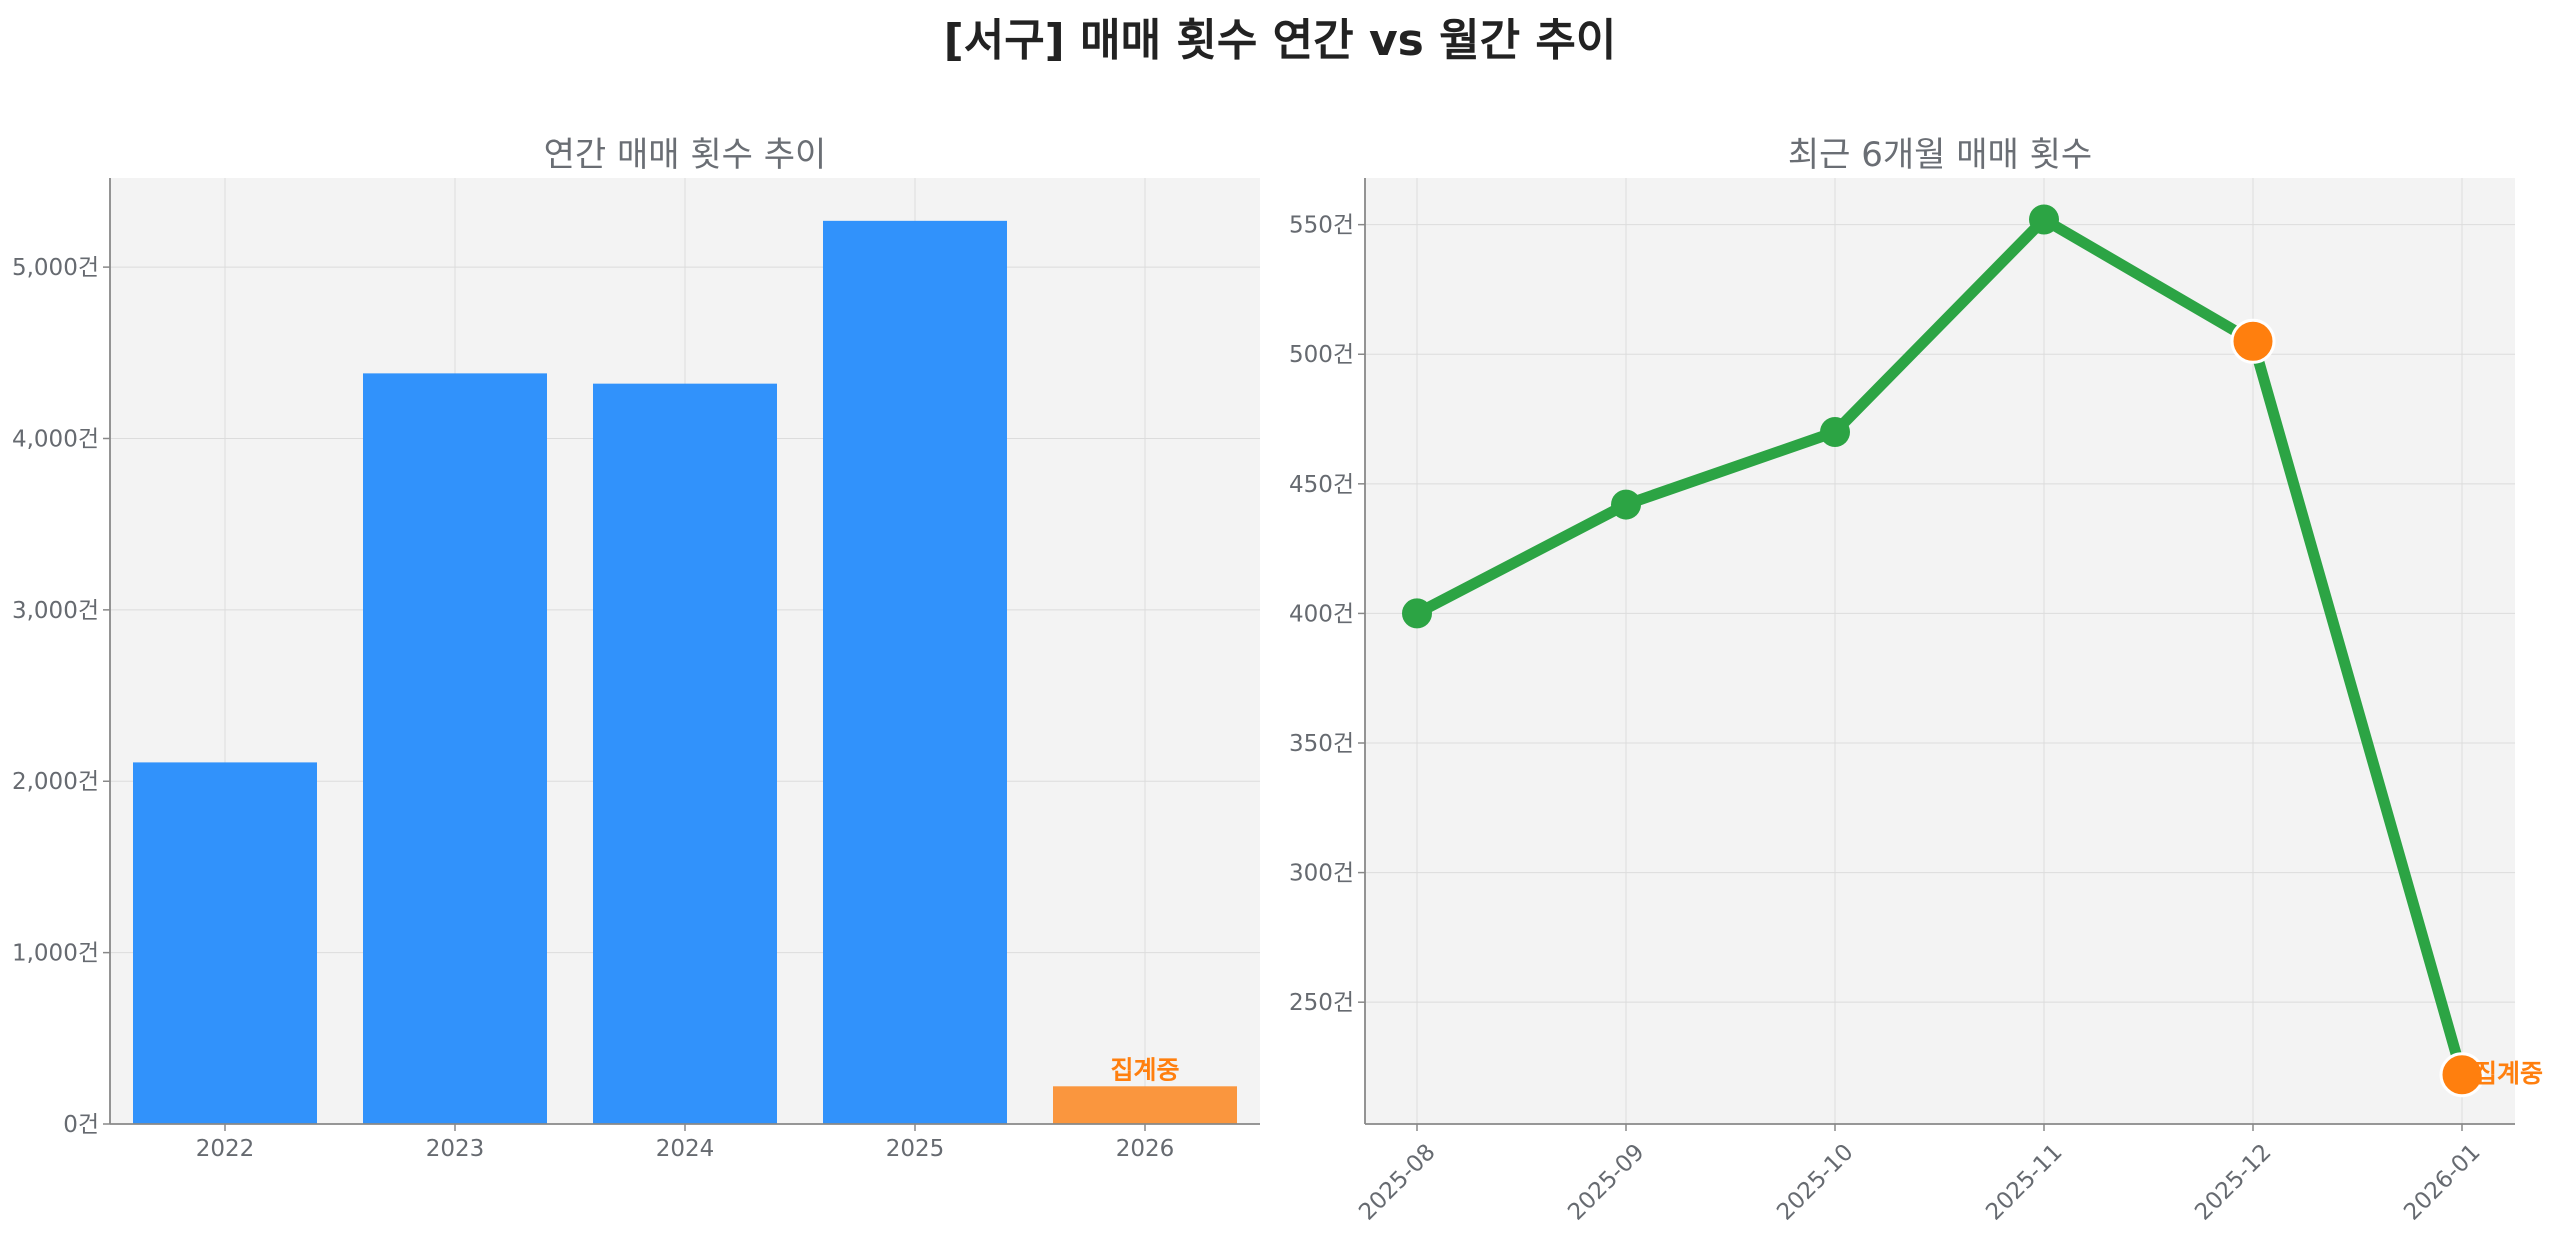  What do you see at coordinates (1321, 614) in the screenshot?
I see `monthly-ytick-label: 400건` at bounding box center [1321, 614].